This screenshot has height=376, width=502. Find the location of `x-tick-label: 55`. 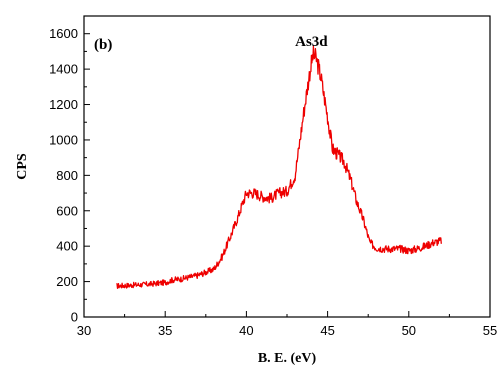

x-tick-label: 55 is located at coordinates (490, 330).